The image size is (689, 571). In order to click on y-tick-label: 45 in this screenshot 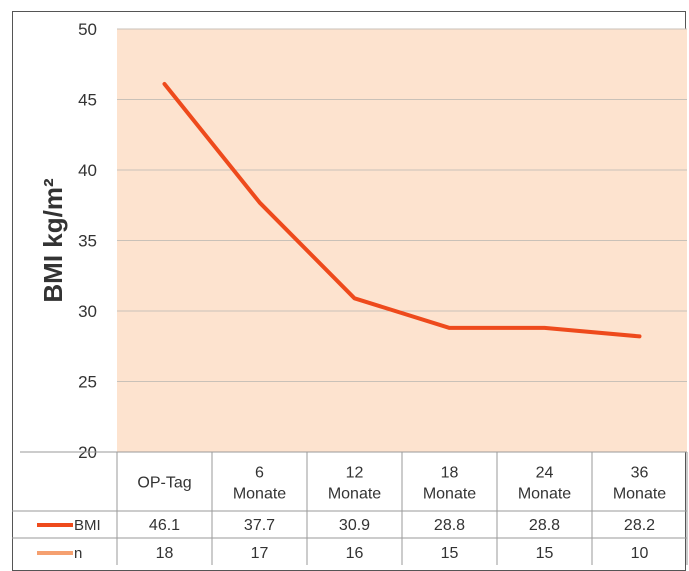, I will do `click(87, 100)`.